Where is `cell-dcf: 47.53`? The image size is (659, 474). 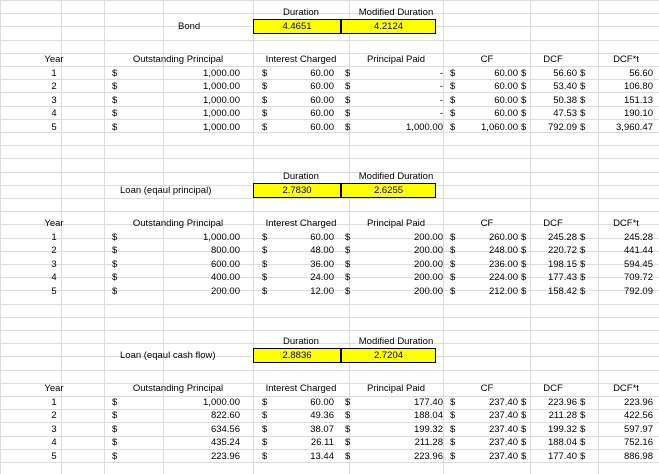 cell-dcf: 47.53 is located at coordinates (565, 114).